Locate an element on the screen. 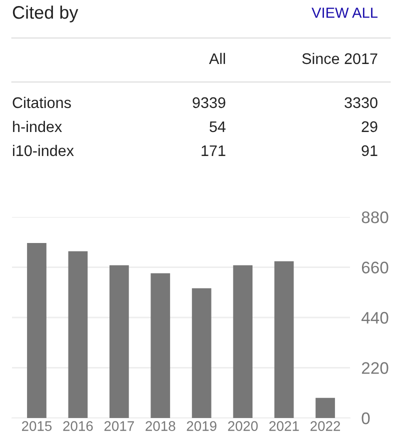 This screenshot has height=438, width=397. x-tick-label: 2017 is located at coordinates (119, 426).